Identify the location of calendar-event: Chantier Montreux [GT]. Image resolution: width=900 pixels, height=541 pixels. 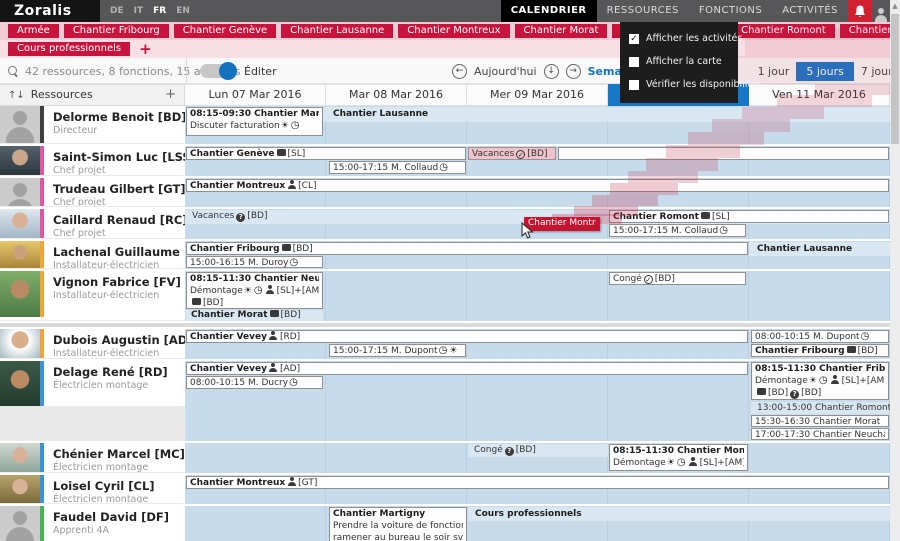
(537, 482).